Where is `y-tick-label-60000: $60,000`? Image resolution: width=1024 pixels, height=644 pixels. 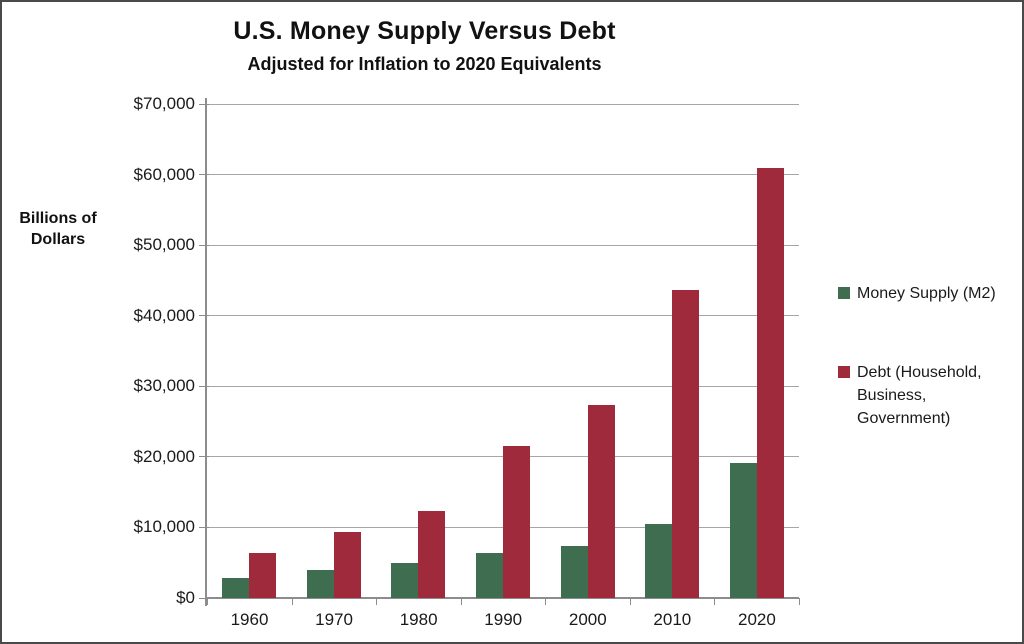 y-tick-label-60000: $60,000 is located at coordinates (164, 174).